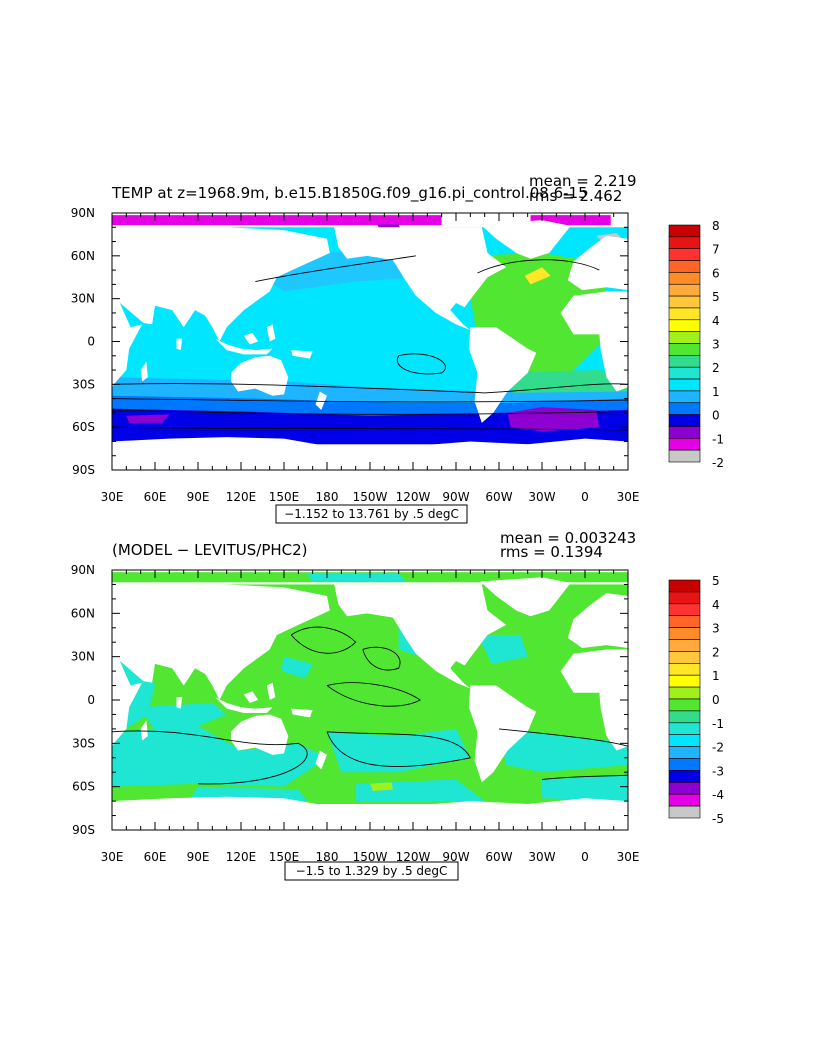 The width and height of the screenshot is (818, 1055). I want to click on range-label: −1.152 to 13.761 by .5 degC, so click(371, 514).